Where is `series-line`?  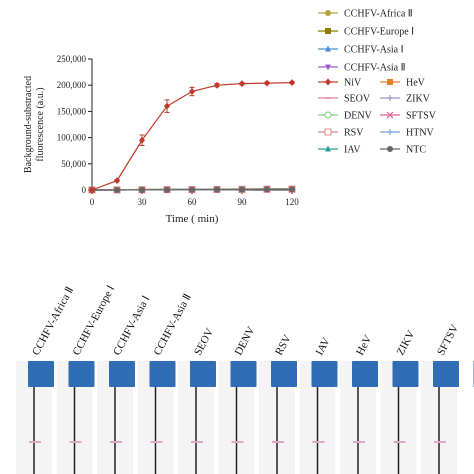
series-line is located at coordinates (192, 136).